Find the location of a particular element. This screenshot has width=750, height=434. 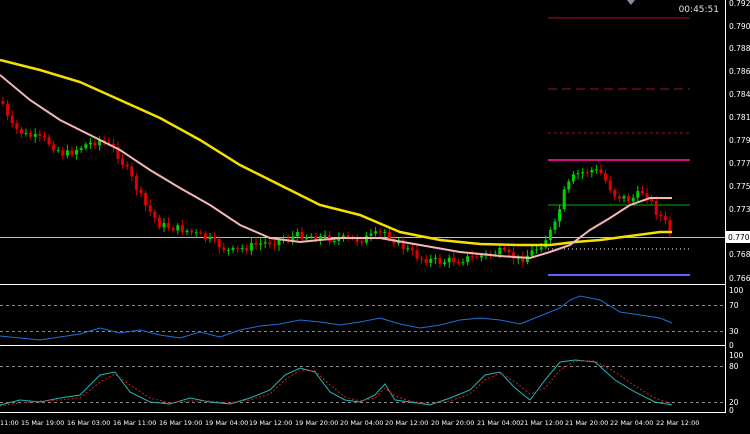

price-tick: 0.7775 is located at coordinates (739, 163).